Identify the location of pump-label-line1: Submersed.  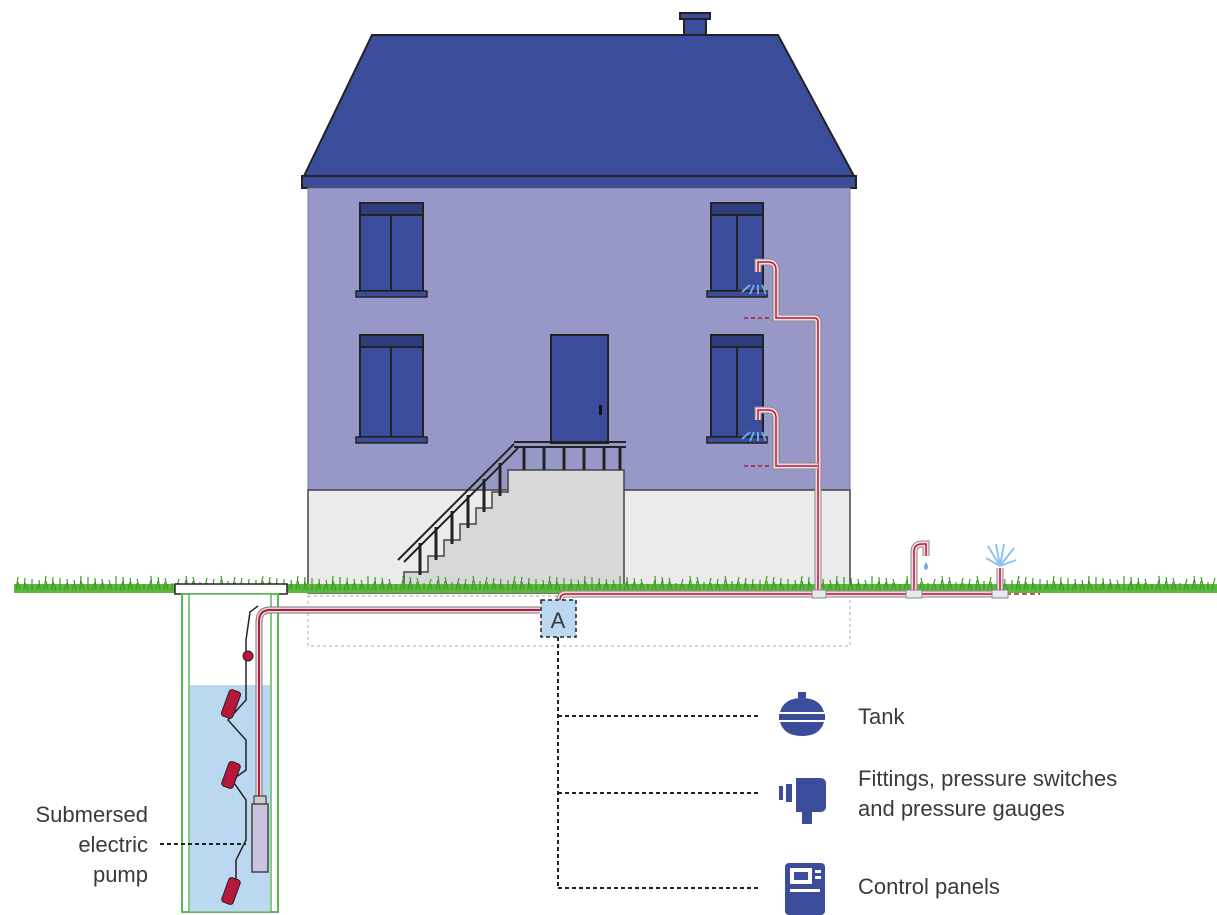
(91, 814).